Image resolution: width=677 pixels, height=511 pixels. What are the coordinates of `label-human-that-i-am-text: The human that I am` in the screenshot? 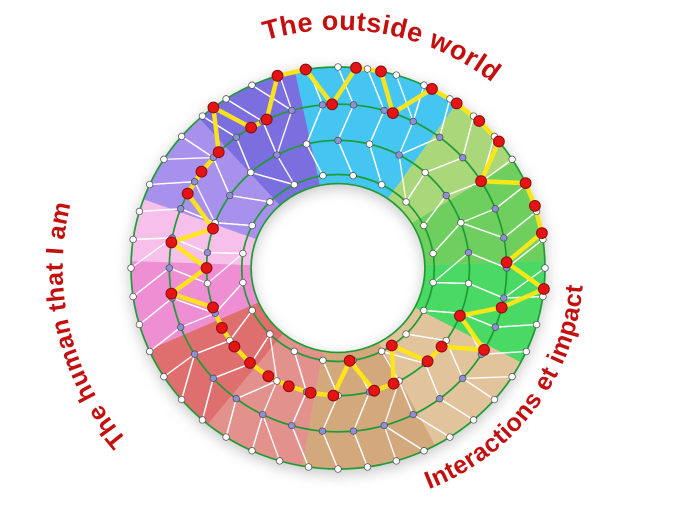 It's located at (86, 326).